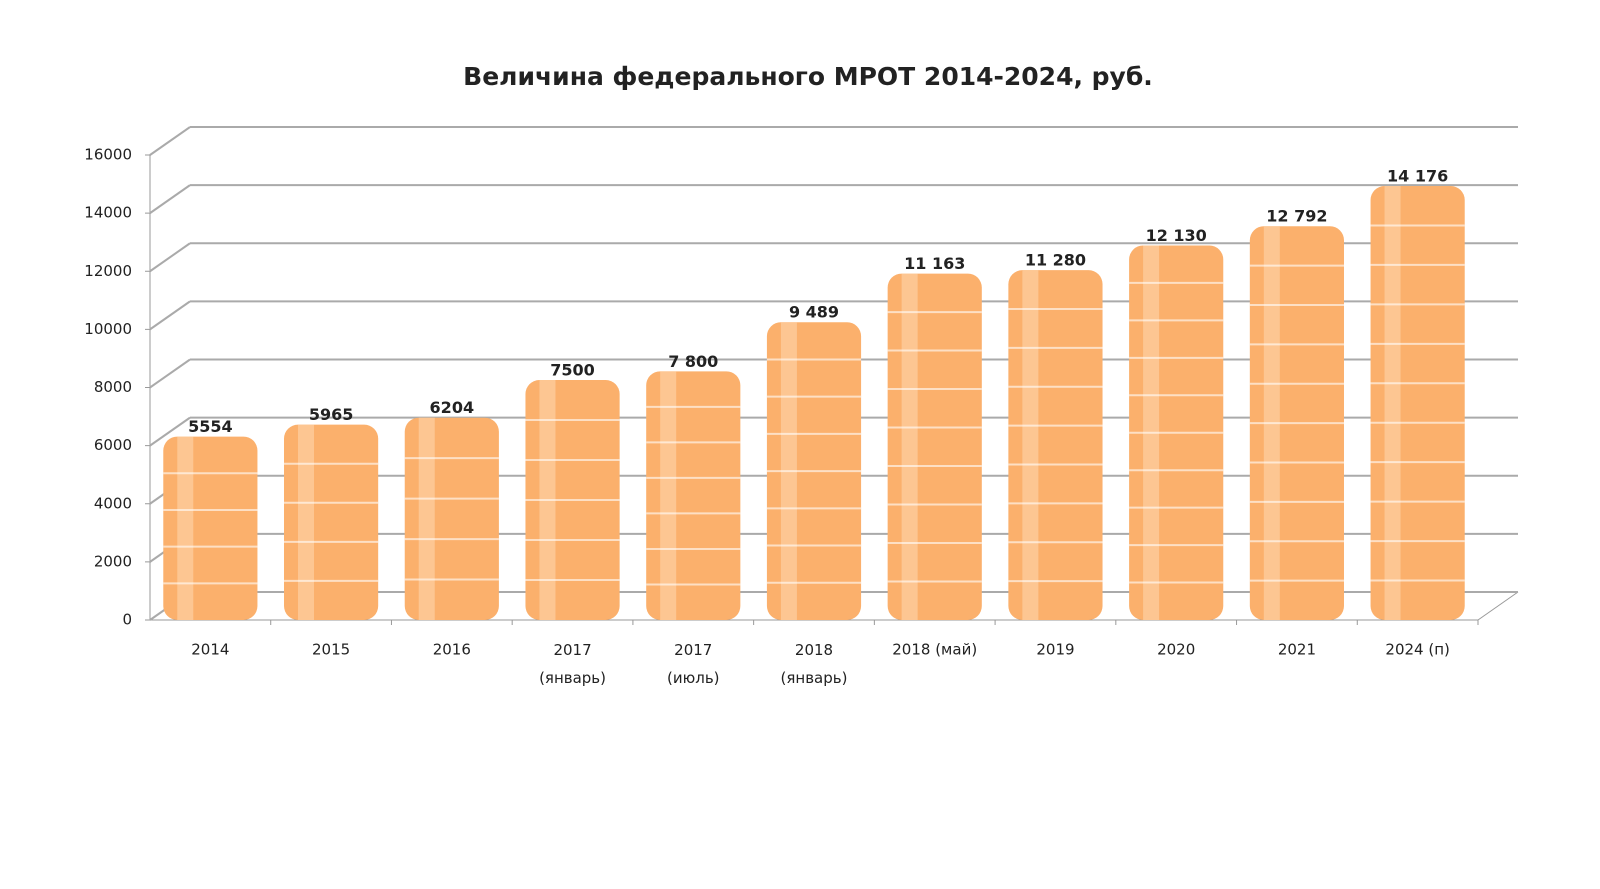 This screenshot has width=1600, height=889. I want to click on value-label: 5965, so click(331, 414).